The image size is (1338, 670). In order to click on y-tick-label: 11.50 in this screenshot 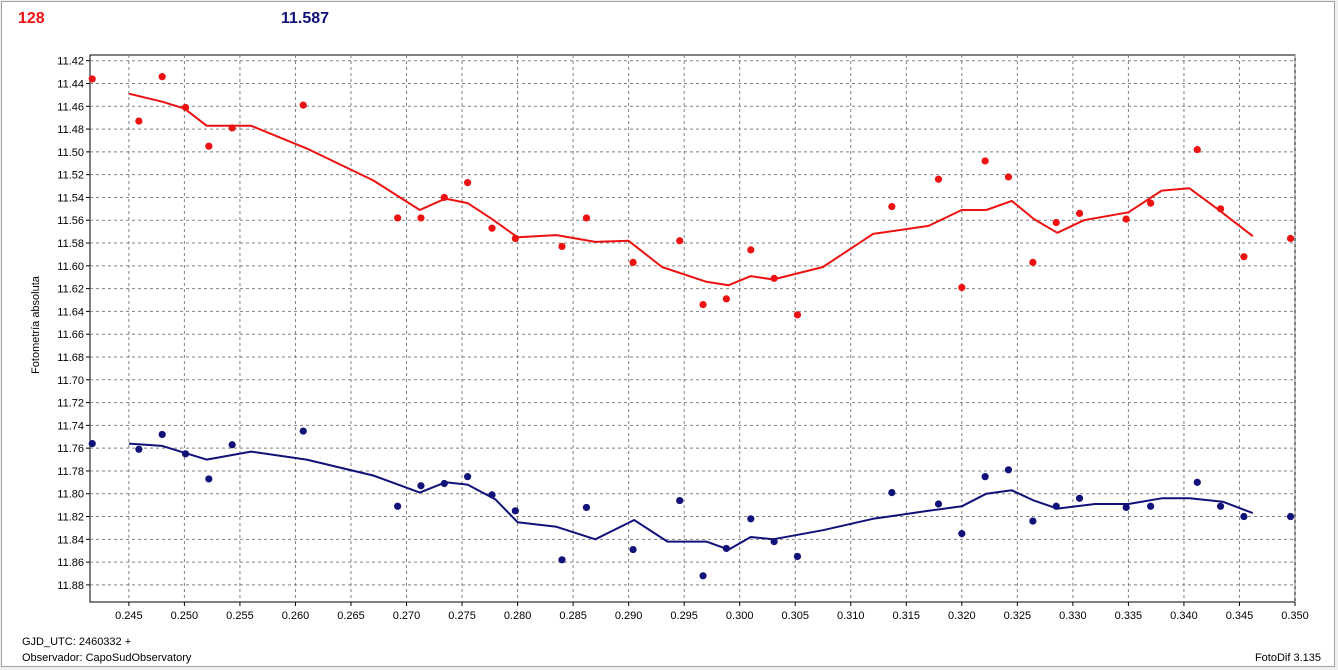, I will do `click(70, 153)`.